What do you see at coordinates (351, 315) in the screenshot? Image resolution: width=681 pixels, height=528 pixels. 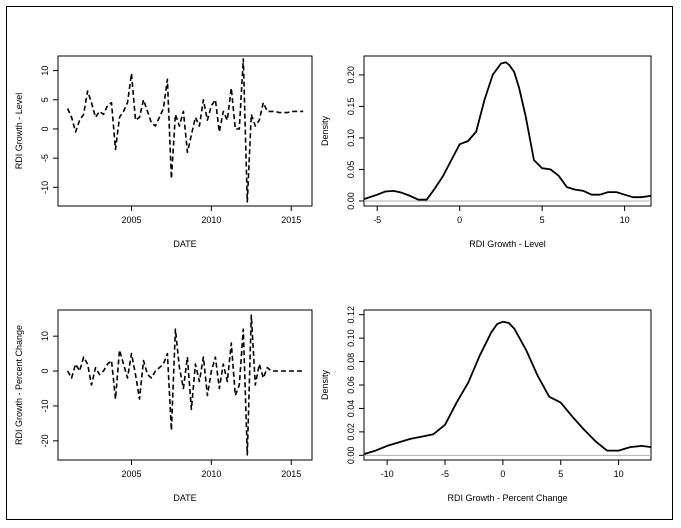 I see `density-pct-y-tick-label: 0.12` at bounding box center [351, 315].